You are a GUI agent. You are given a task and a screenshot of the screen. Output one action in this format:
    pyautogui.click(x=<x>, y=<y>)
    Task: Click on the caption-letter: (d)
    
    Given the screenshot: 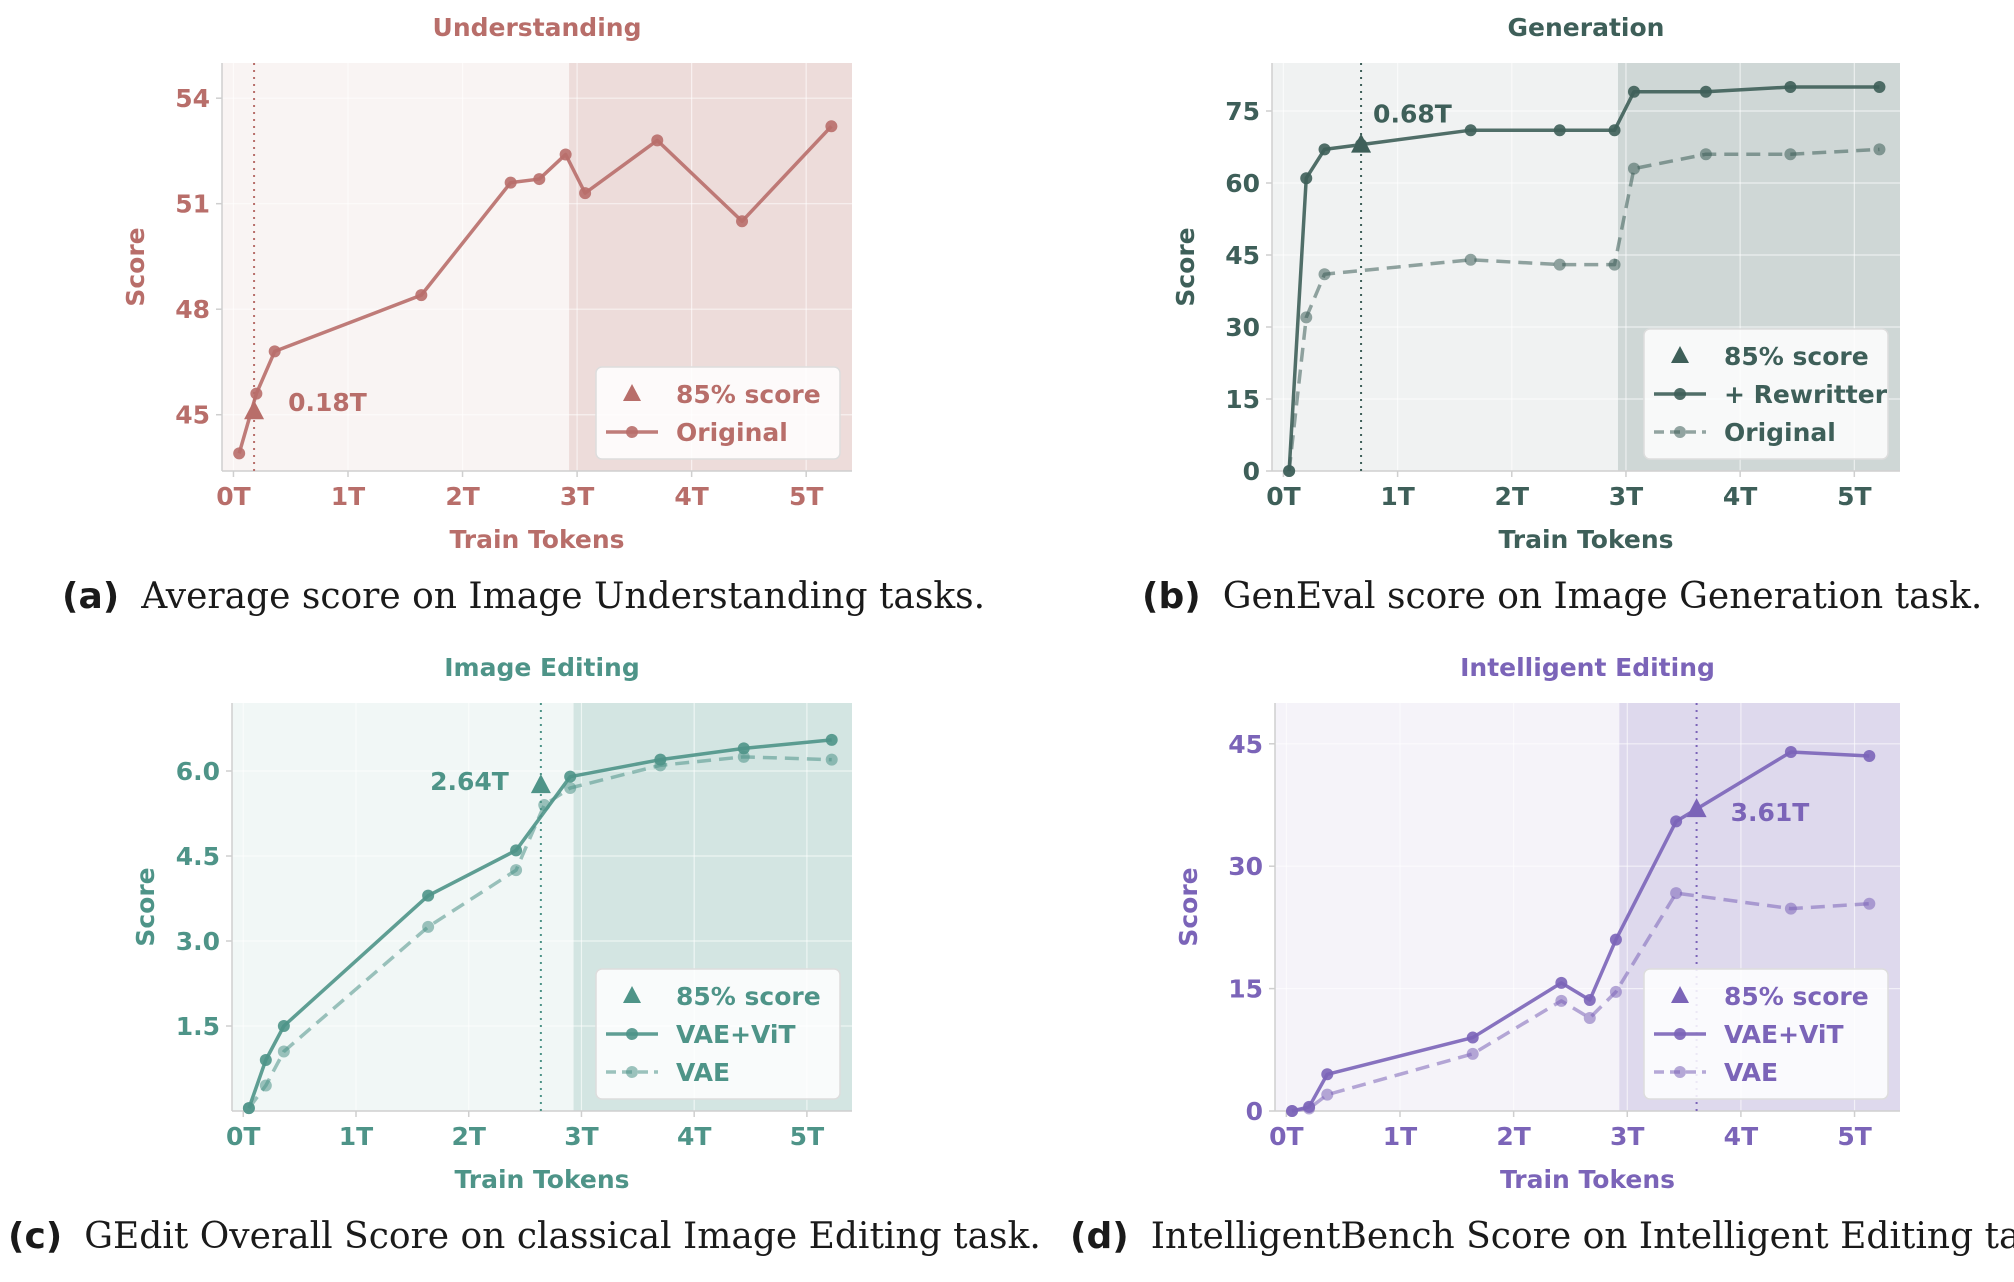 What is the action you would take?
    pyautogui.click(x=1099, y=1236)
    